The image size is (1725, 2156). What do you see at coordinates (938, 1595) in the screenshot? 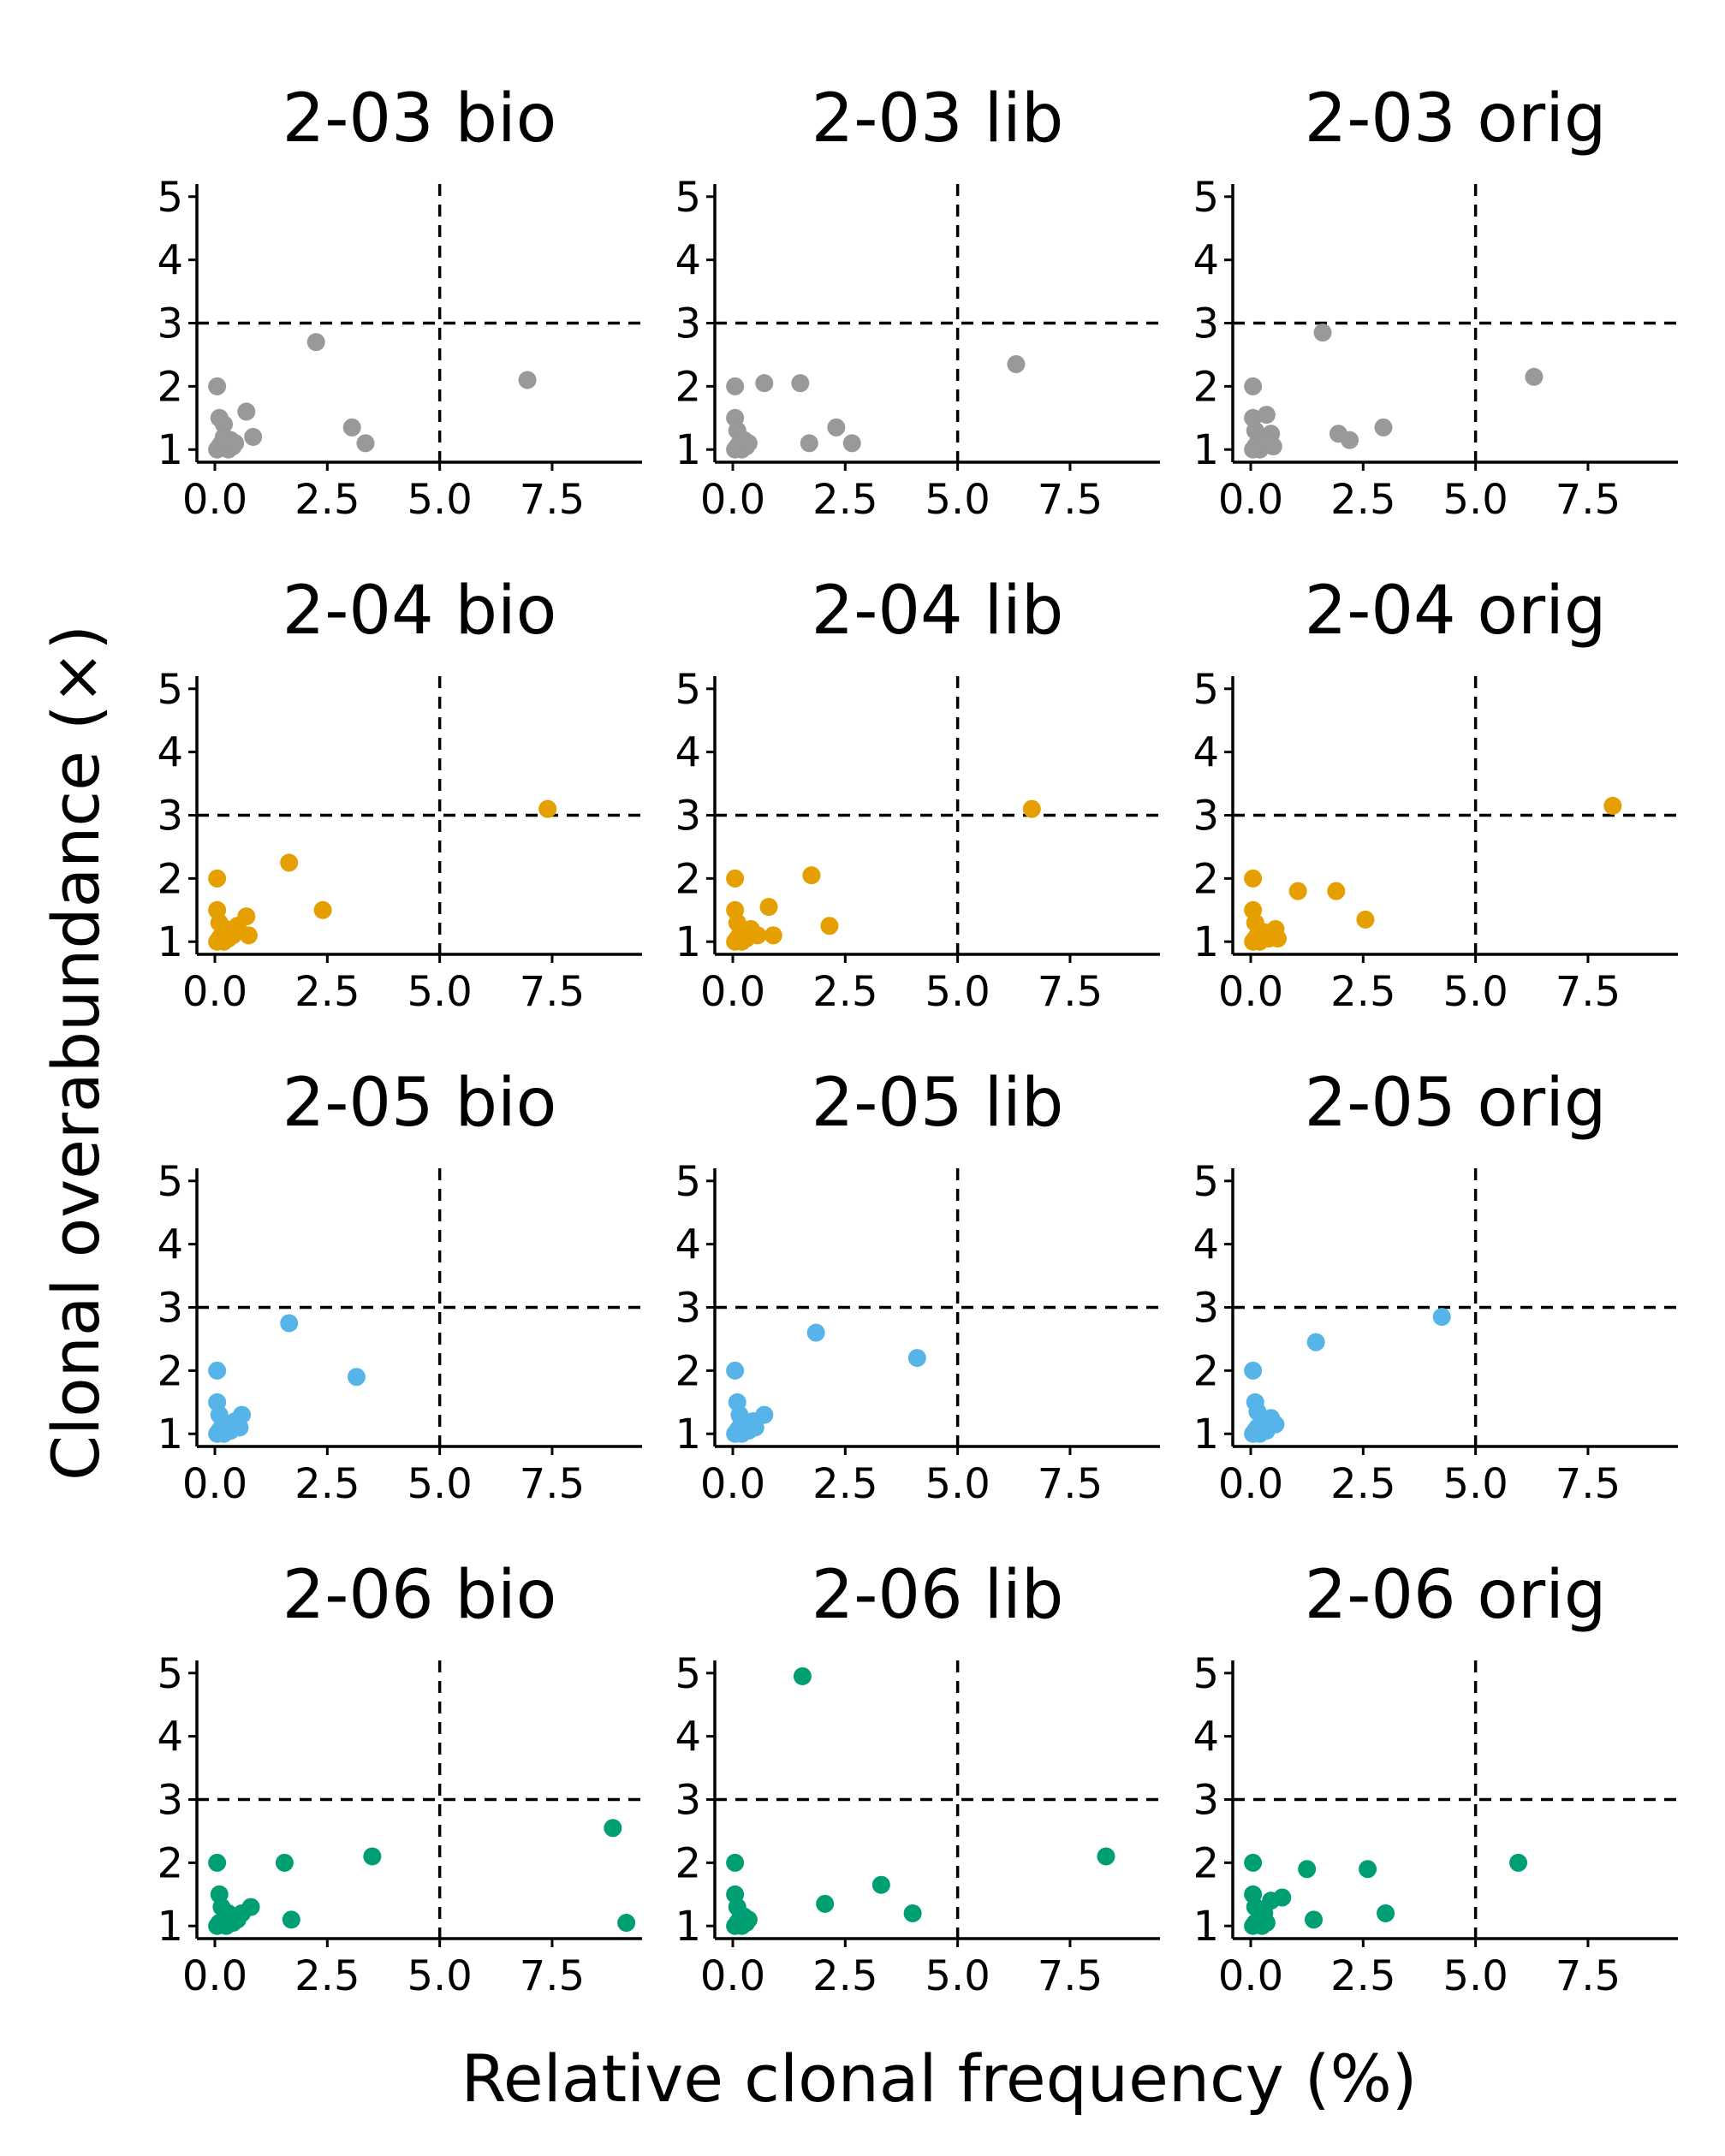
I see `panel-title: 2-06 lib` at bounding box center [938, 1595].